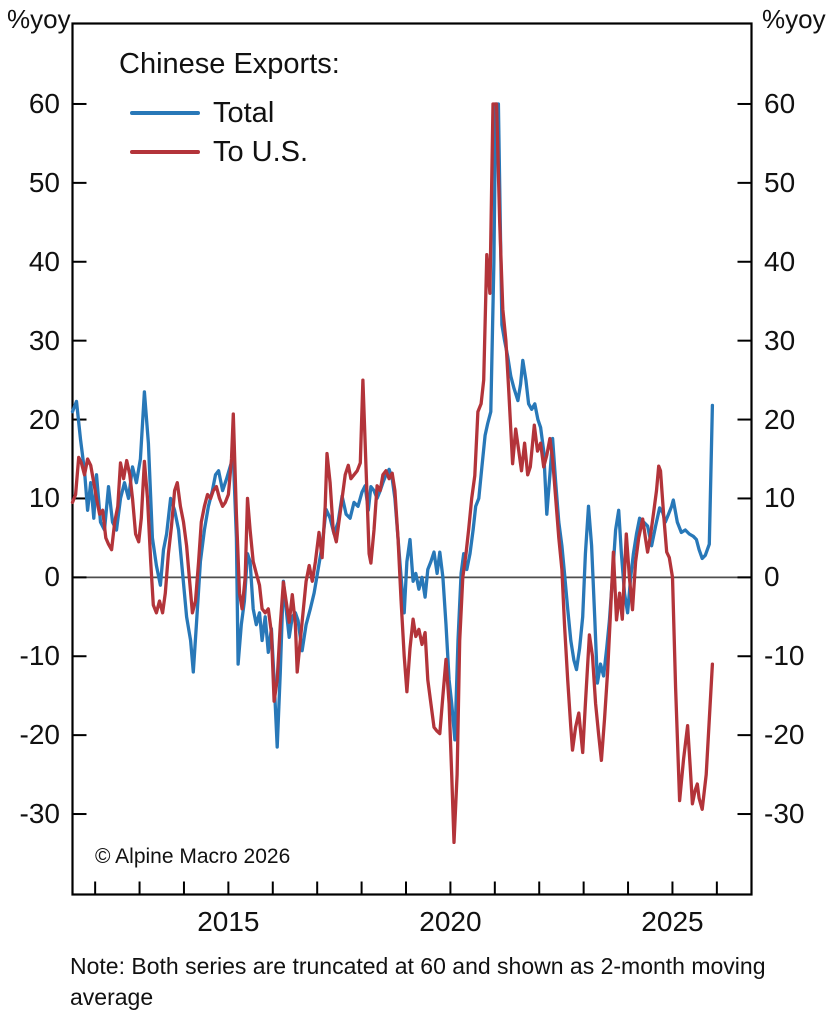 The height and width of the screenshot is (1024, 826). What do you see at coordinates (672, 921) in the screenshot?
I see `x-tick-label-2025: 2025` at bounding box center [672, 921].